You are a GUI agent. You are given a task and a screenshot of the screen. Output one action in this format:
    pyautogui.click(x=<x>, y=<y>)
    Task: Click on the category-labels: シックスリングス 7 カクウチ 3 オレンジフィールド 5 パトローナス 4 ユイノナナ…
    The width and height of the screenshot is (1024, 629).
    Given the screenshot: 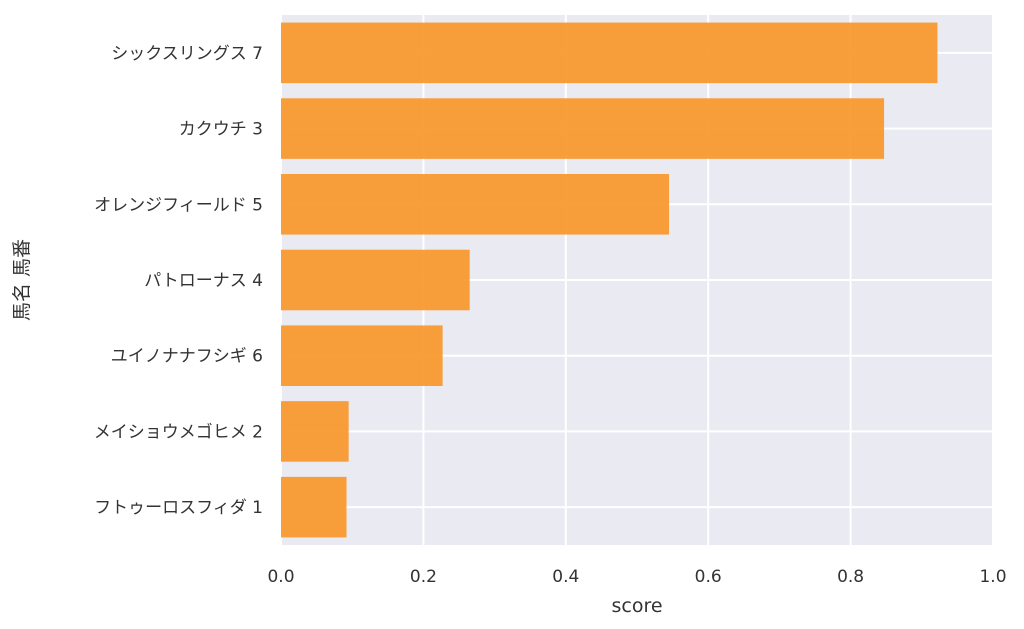 What is the action you would take?
    pyautogui.click(x=178, y=281)
    